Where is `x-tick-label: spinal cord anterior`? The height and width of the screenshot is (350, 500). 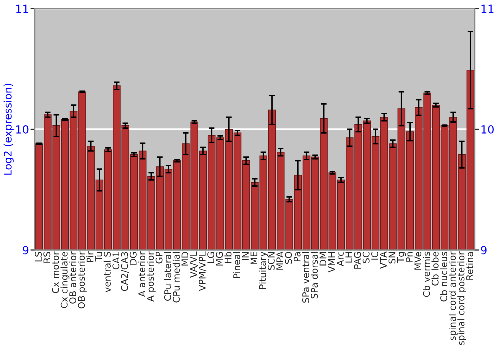 x-tick-label: spinal cord anterior is located at coordinates (453, 296).